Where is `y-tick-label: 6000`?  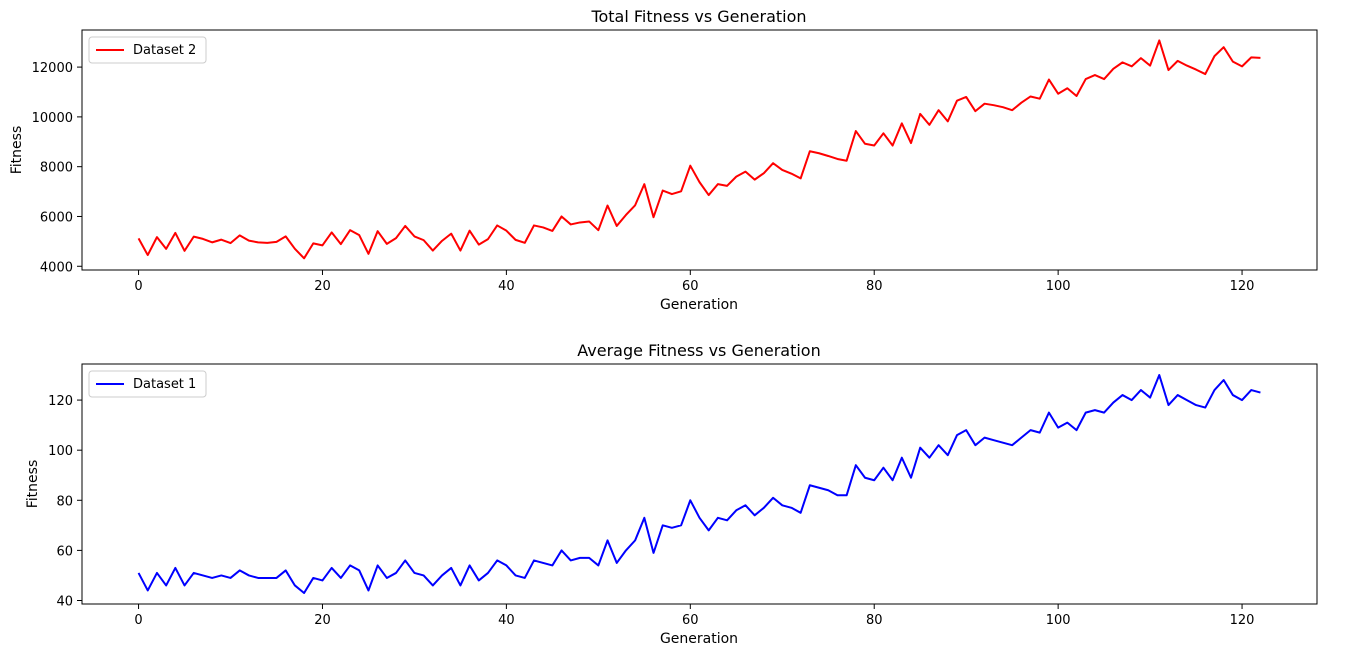 y-tick-label: 6000 is located at coordinates (56, 217).